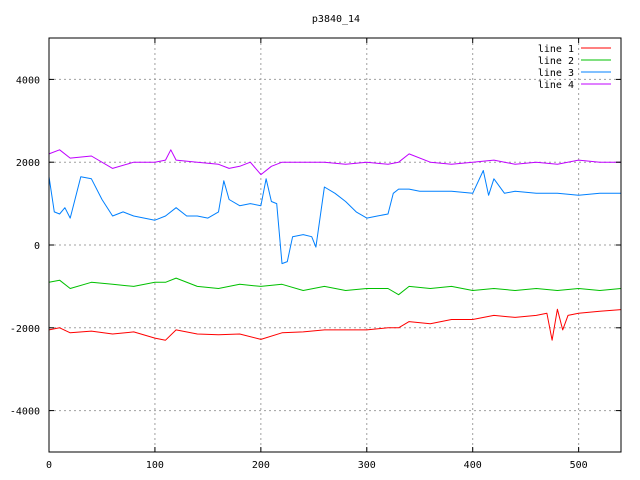 This screenshot has width=640, height=480. What do you see at coordinates (336, 19) in the screenshot?
I see `chart-title: p3840_14` at bounding box center [336, 19].